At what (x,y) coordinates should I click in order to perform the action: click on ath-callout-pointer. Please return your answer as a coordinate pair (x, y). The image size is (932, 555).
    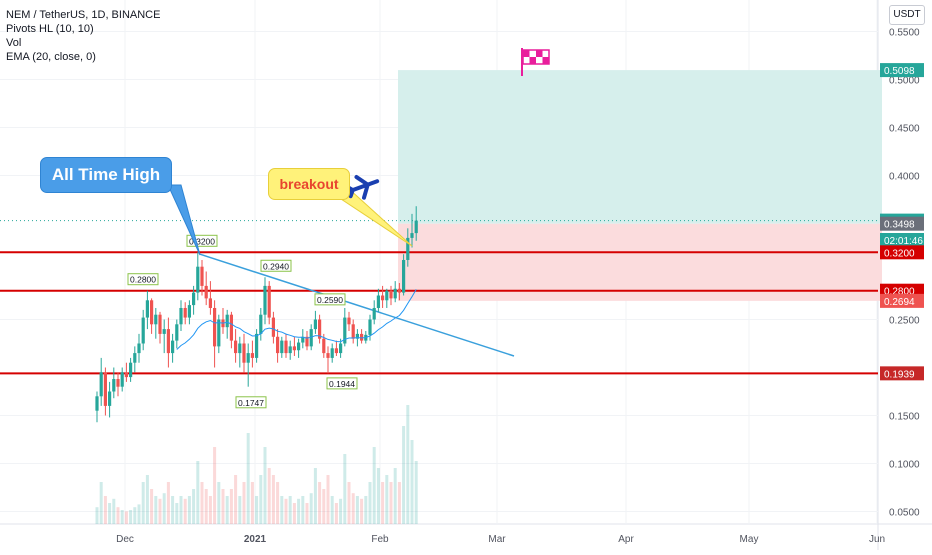
    Looking at the image, I should click on (184, 220).